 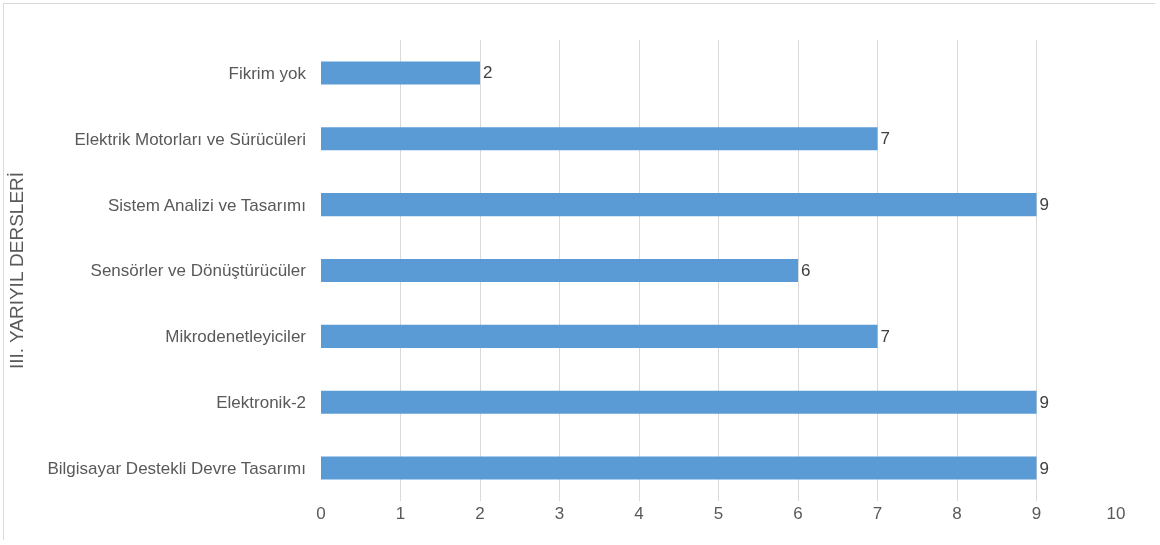 I want to click on x-tick-label: 1, so click(x=400, y=513).